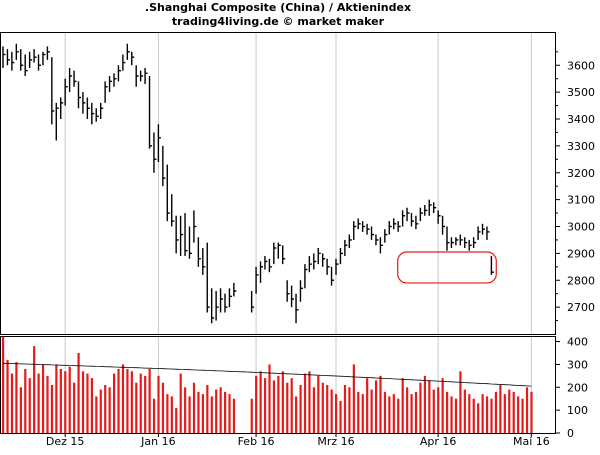  I want to click on price-axis-label: 3300, so click(581, 146).